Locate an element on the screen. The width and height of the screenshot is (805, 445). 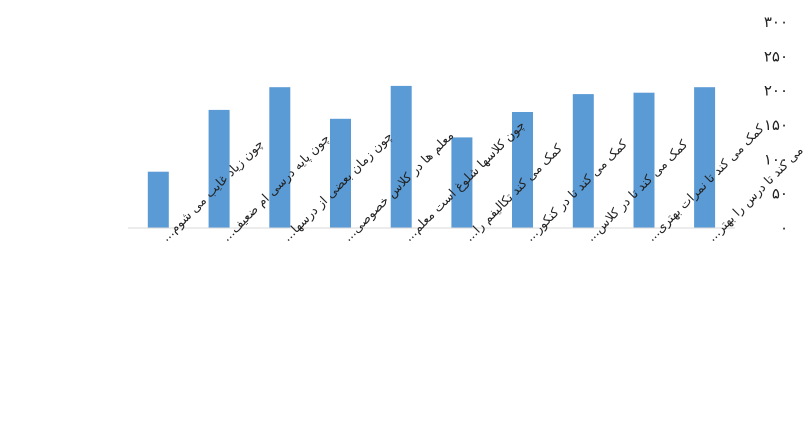
y-tick-label: ٠ is located at coordinates (784, 228).